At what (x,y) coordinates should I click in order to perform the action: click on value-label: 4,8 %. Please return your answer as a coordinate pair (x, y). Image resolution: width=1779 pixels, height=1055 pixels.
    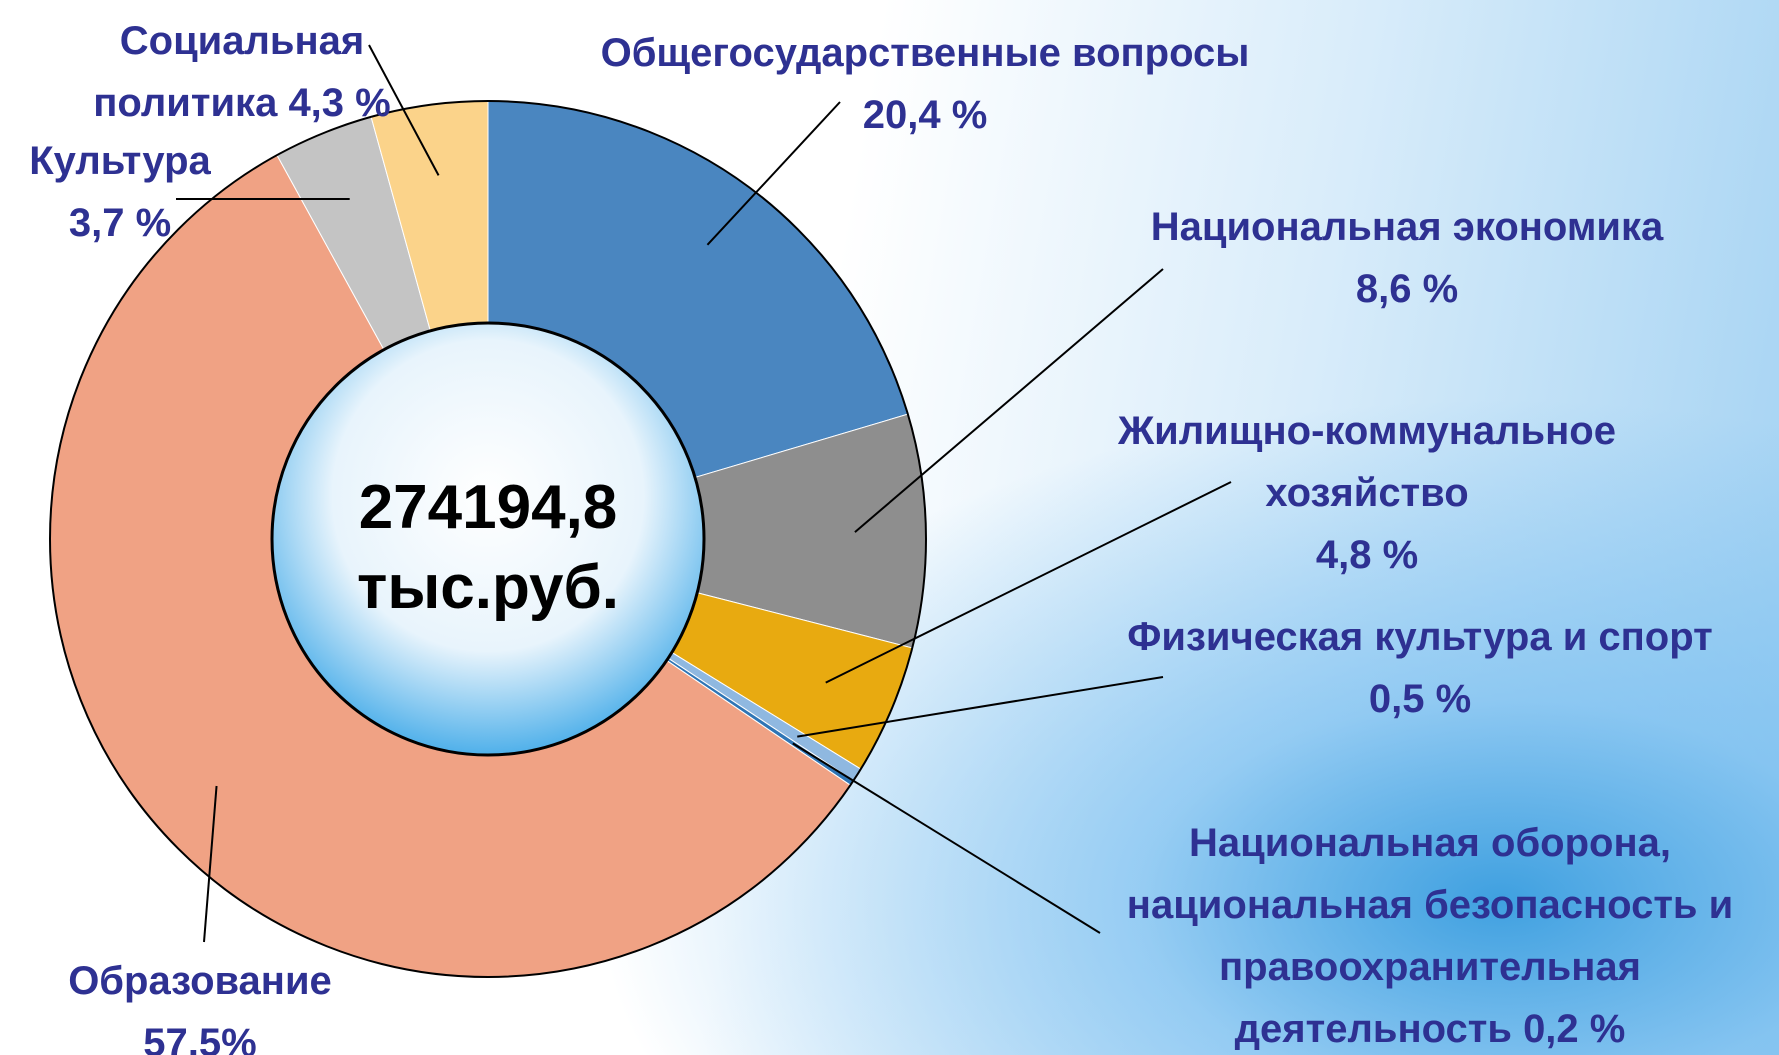
    Looking at the image, I should click on (1367, 555).